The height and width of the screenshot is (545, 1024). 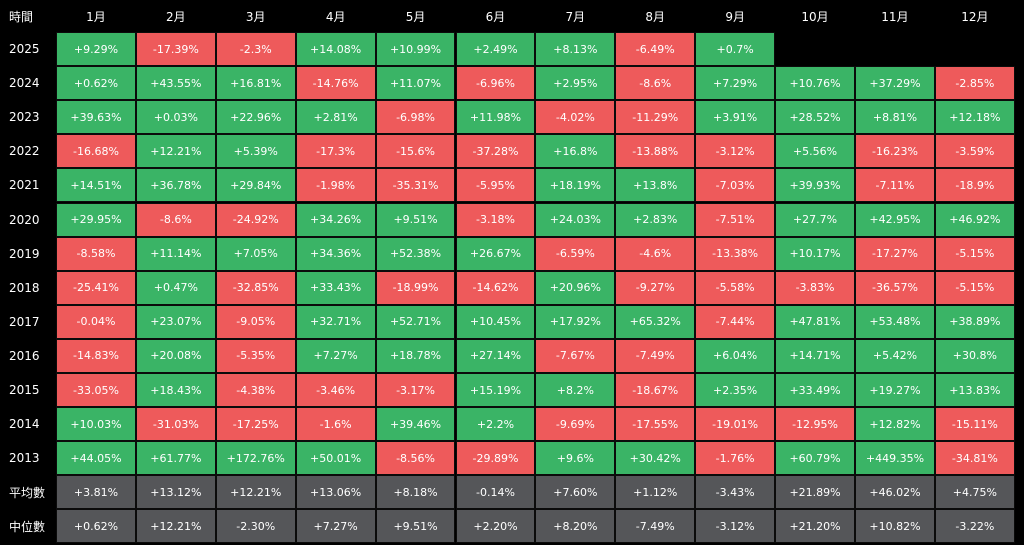 I want to click on return-cell: -17.3%, so click(x=335, y=151).